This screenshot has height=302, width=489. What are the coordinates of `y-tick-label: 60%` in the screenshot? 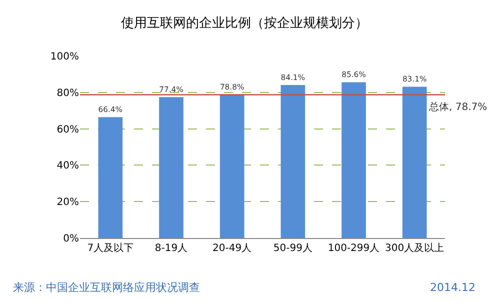 It's located at (67, 130).